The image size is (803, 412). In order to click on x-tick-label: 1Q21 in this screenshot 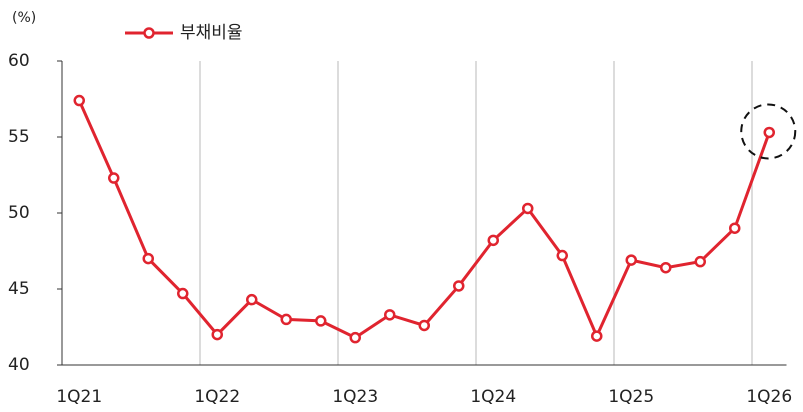, I will do `click(79, 397)`.